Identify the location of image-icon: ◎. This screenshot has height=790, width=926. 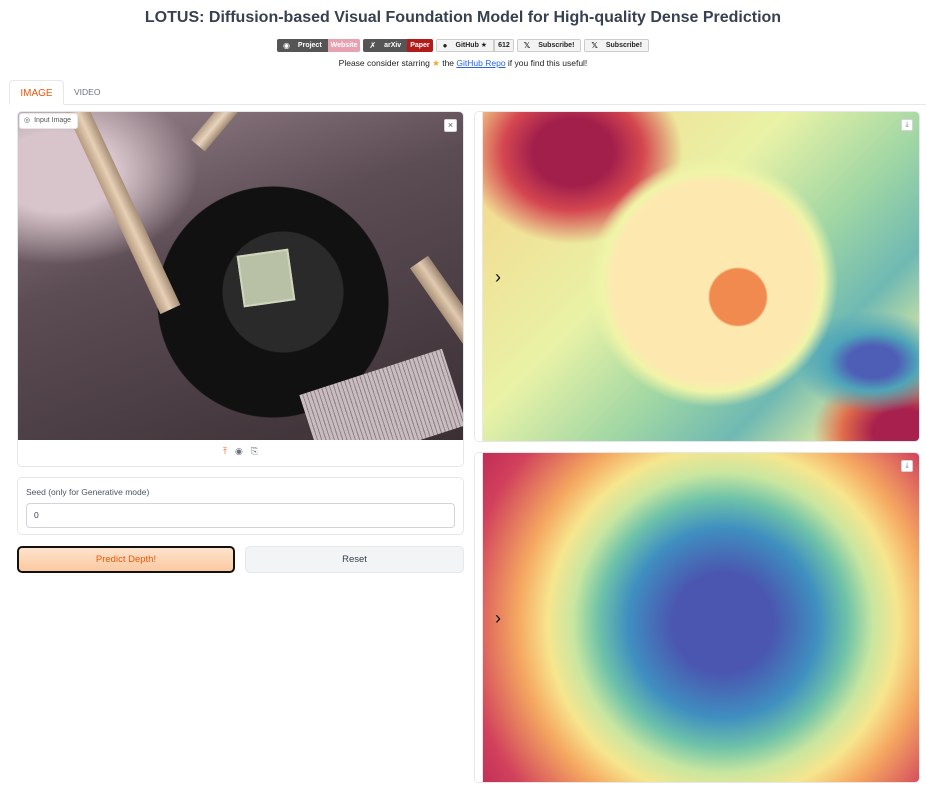
(27, 120).